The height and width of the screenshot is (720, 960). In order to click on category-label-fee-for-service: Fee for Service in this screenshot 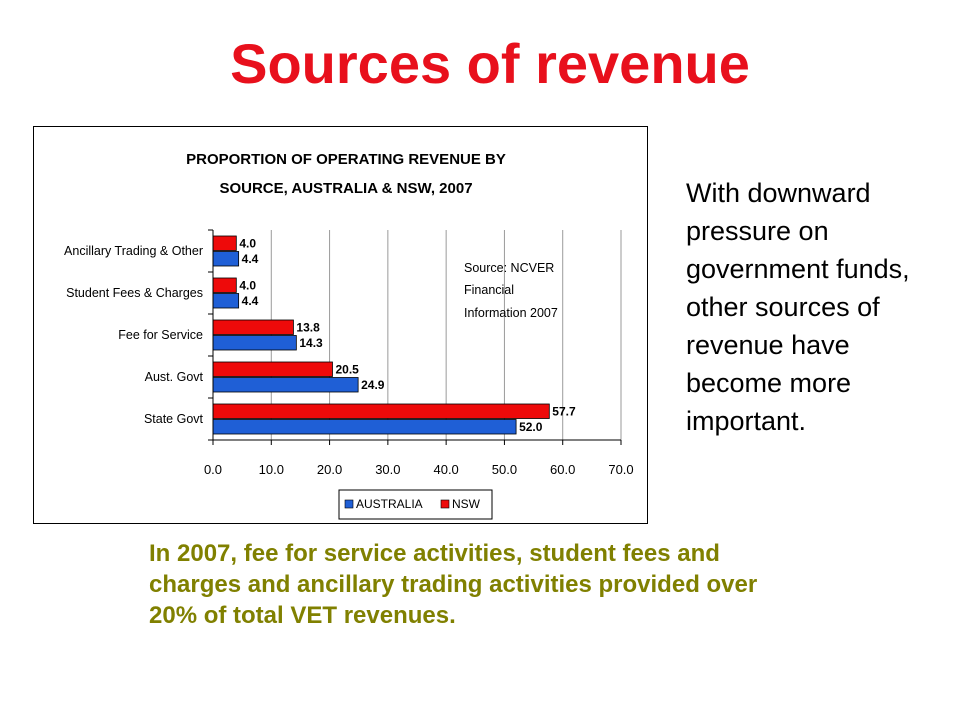, I will do `click(160, 335)`.